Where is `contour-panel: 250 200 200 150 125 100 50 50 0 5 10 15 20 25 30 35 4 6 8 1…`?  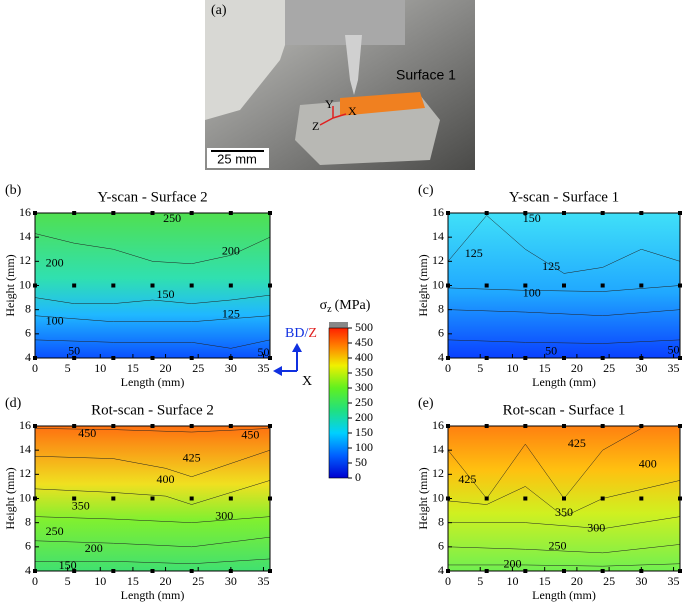
contour-panel: 250 200 200 150 125 100 50 50 0 5 10 15 20 25 30 35 4 6 8 1… is located at coordinates (137, 286).